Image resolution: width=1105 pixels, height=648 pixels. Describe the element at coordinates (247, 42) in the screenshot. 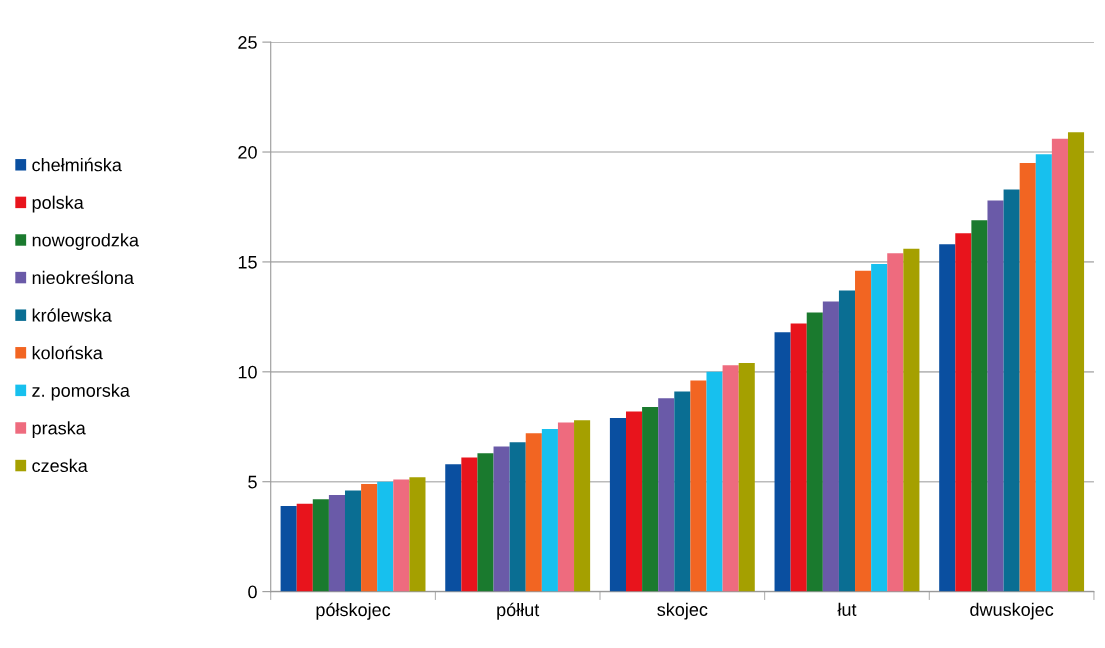

I see `y-tick-label: 25` at that location.